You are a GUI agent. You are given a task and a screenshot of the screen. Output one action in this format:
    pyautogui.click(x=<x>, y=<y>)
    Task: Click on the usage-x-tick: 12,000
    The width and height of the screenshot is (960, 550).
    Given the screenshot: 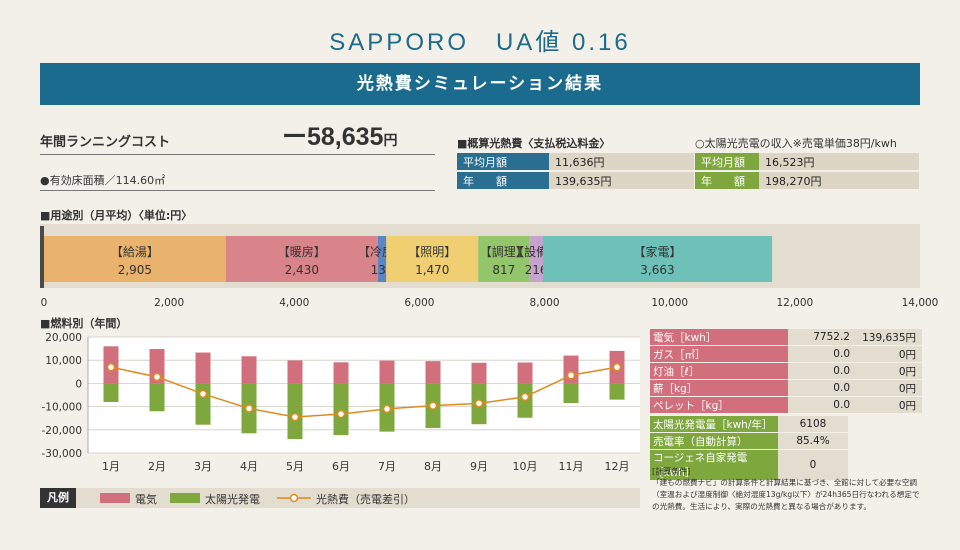 What is the action you would take?
    pyautogui.click(x=794, y=303)
    